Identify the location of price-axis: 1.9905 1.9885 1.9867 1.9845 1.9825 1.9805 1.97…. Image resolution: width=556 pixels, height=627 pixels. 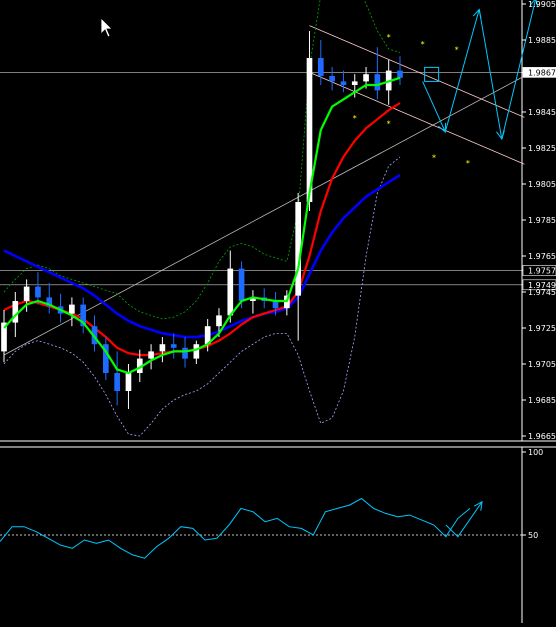
(539, 220).